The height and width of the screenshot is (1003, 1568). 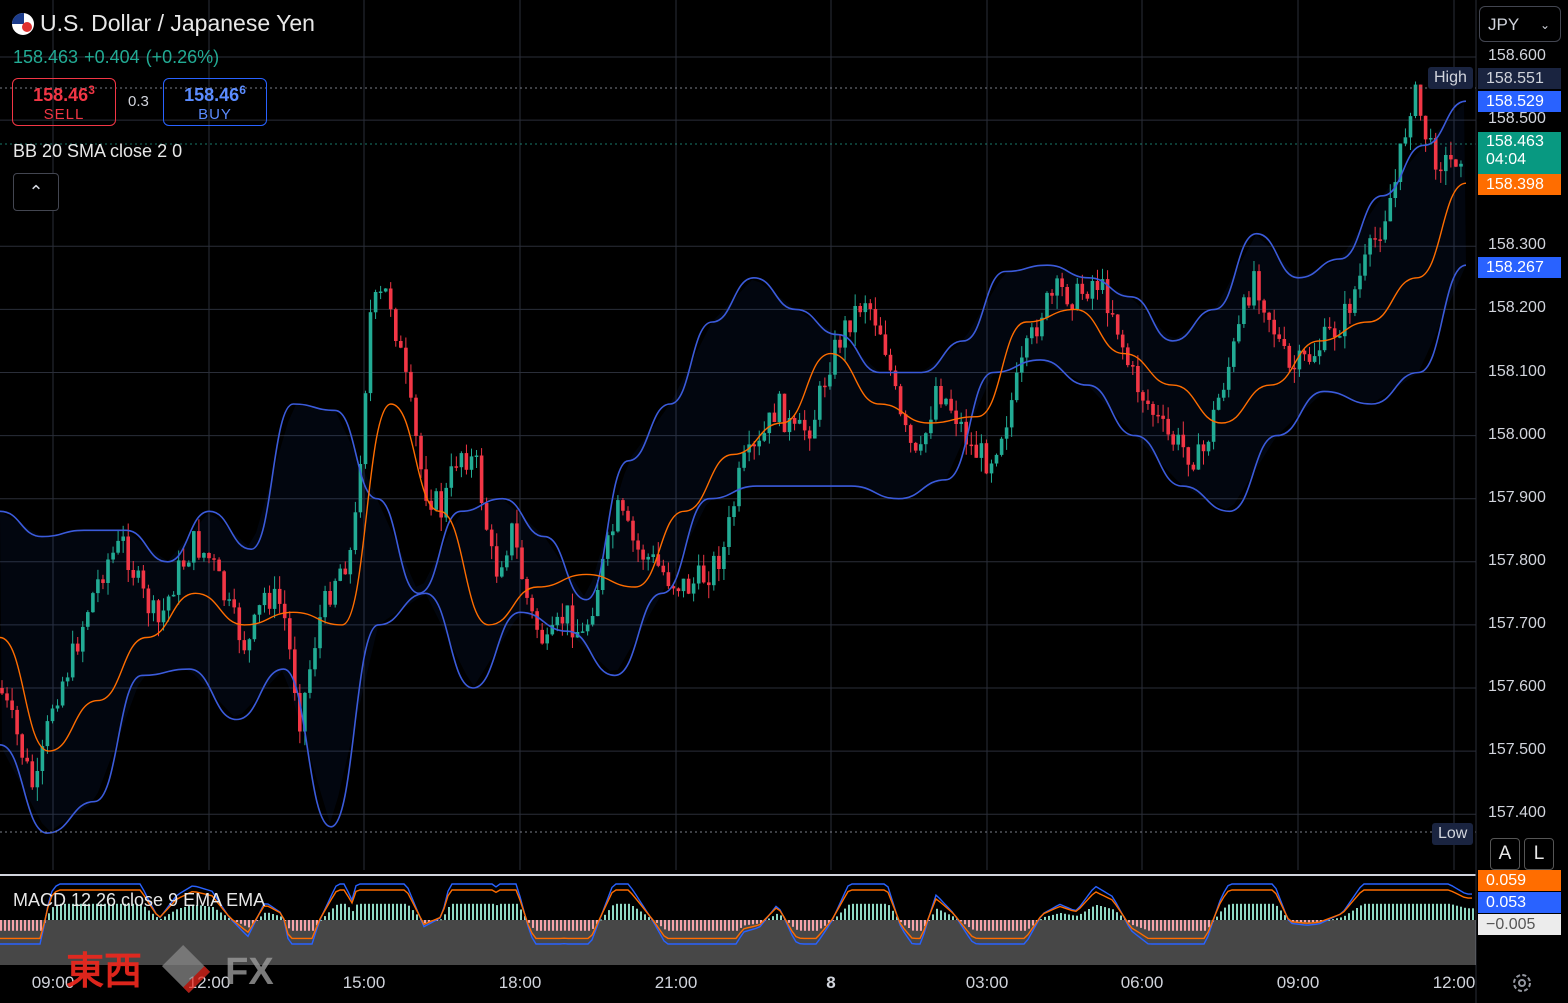 What do you see at coordinates (736, 914) in the screenshot?
I see `macd-line` at bounding box center [736, 914].